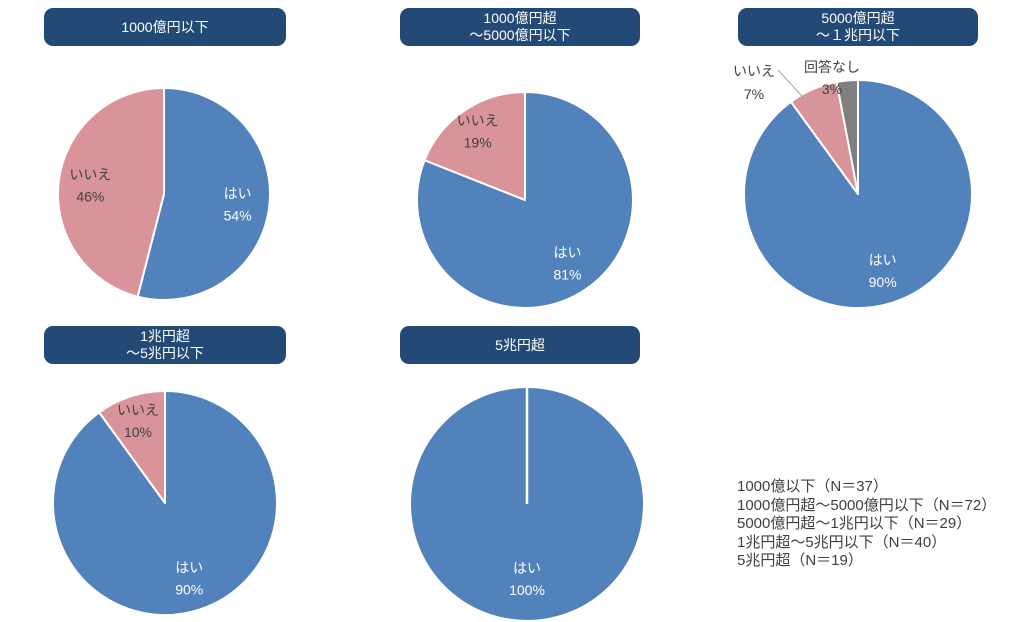 This screenshot has height=622, width=1023. Describe the element at coordinates (520, 27) in the screenshot. I see `chart-2-title: 1000億円超 ～5000億円以下` at that location.